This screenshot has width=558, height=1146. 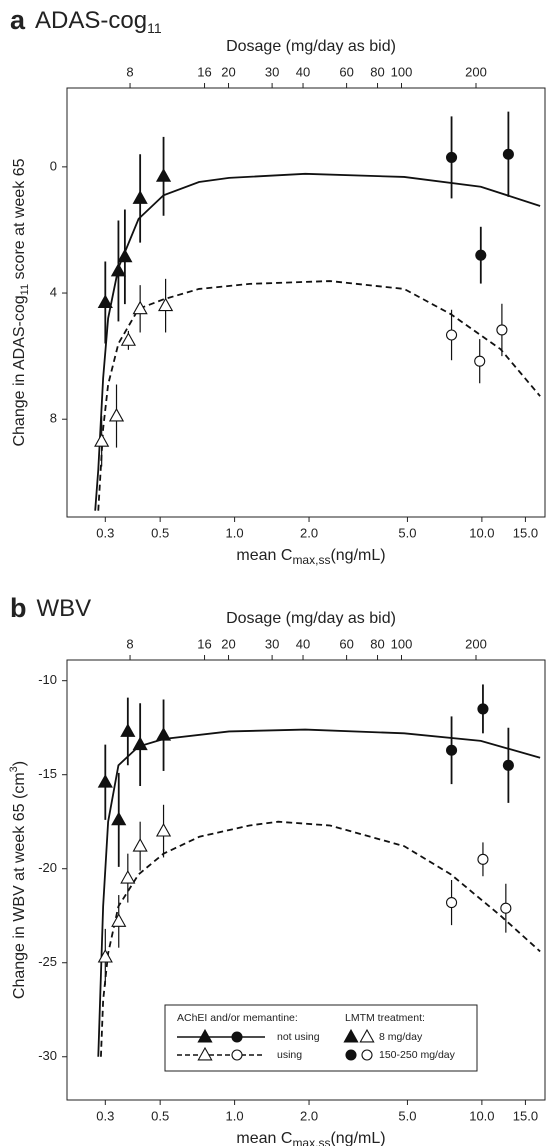 What do you see at coordinates (298, 1037) in the screenshot?
I see `legend-label: not using` at bounding box center [298, 1037].